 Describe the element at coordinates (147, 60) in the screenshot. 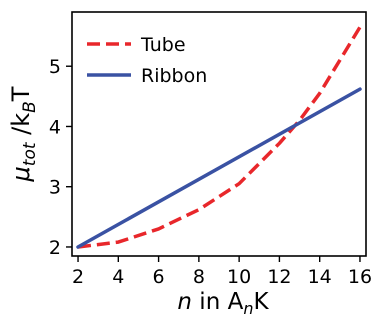

I see `legend: Tube Ribbon` at that location.